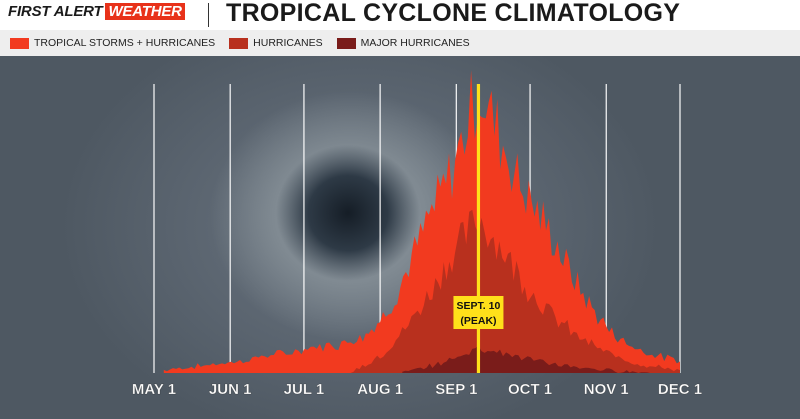 The height and width of the screenshot is (419, 800). I want to click on peak-label-date: SEPT. 10, so click(479, 306).